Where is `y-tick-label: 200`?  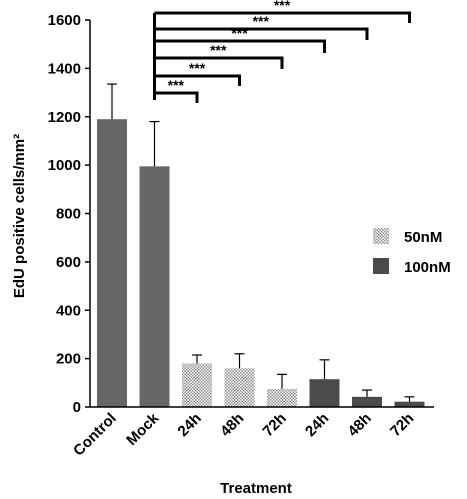 y-tick-label: 200 is located at coordinates (68, 359).